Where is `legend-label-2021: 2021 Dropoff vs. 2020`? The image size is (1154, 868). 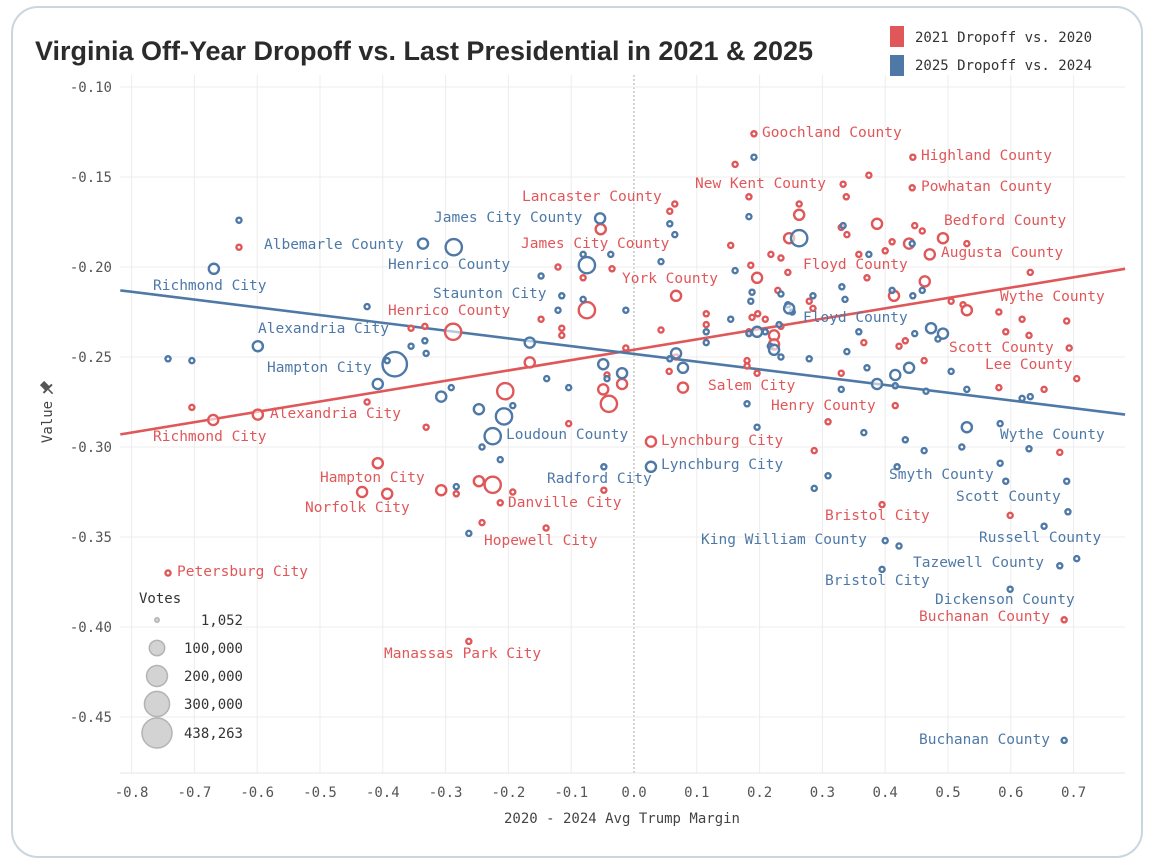 legend-label-2021: 2021 Dropoff vs. 2020 is located at coordinates (1003, 38).